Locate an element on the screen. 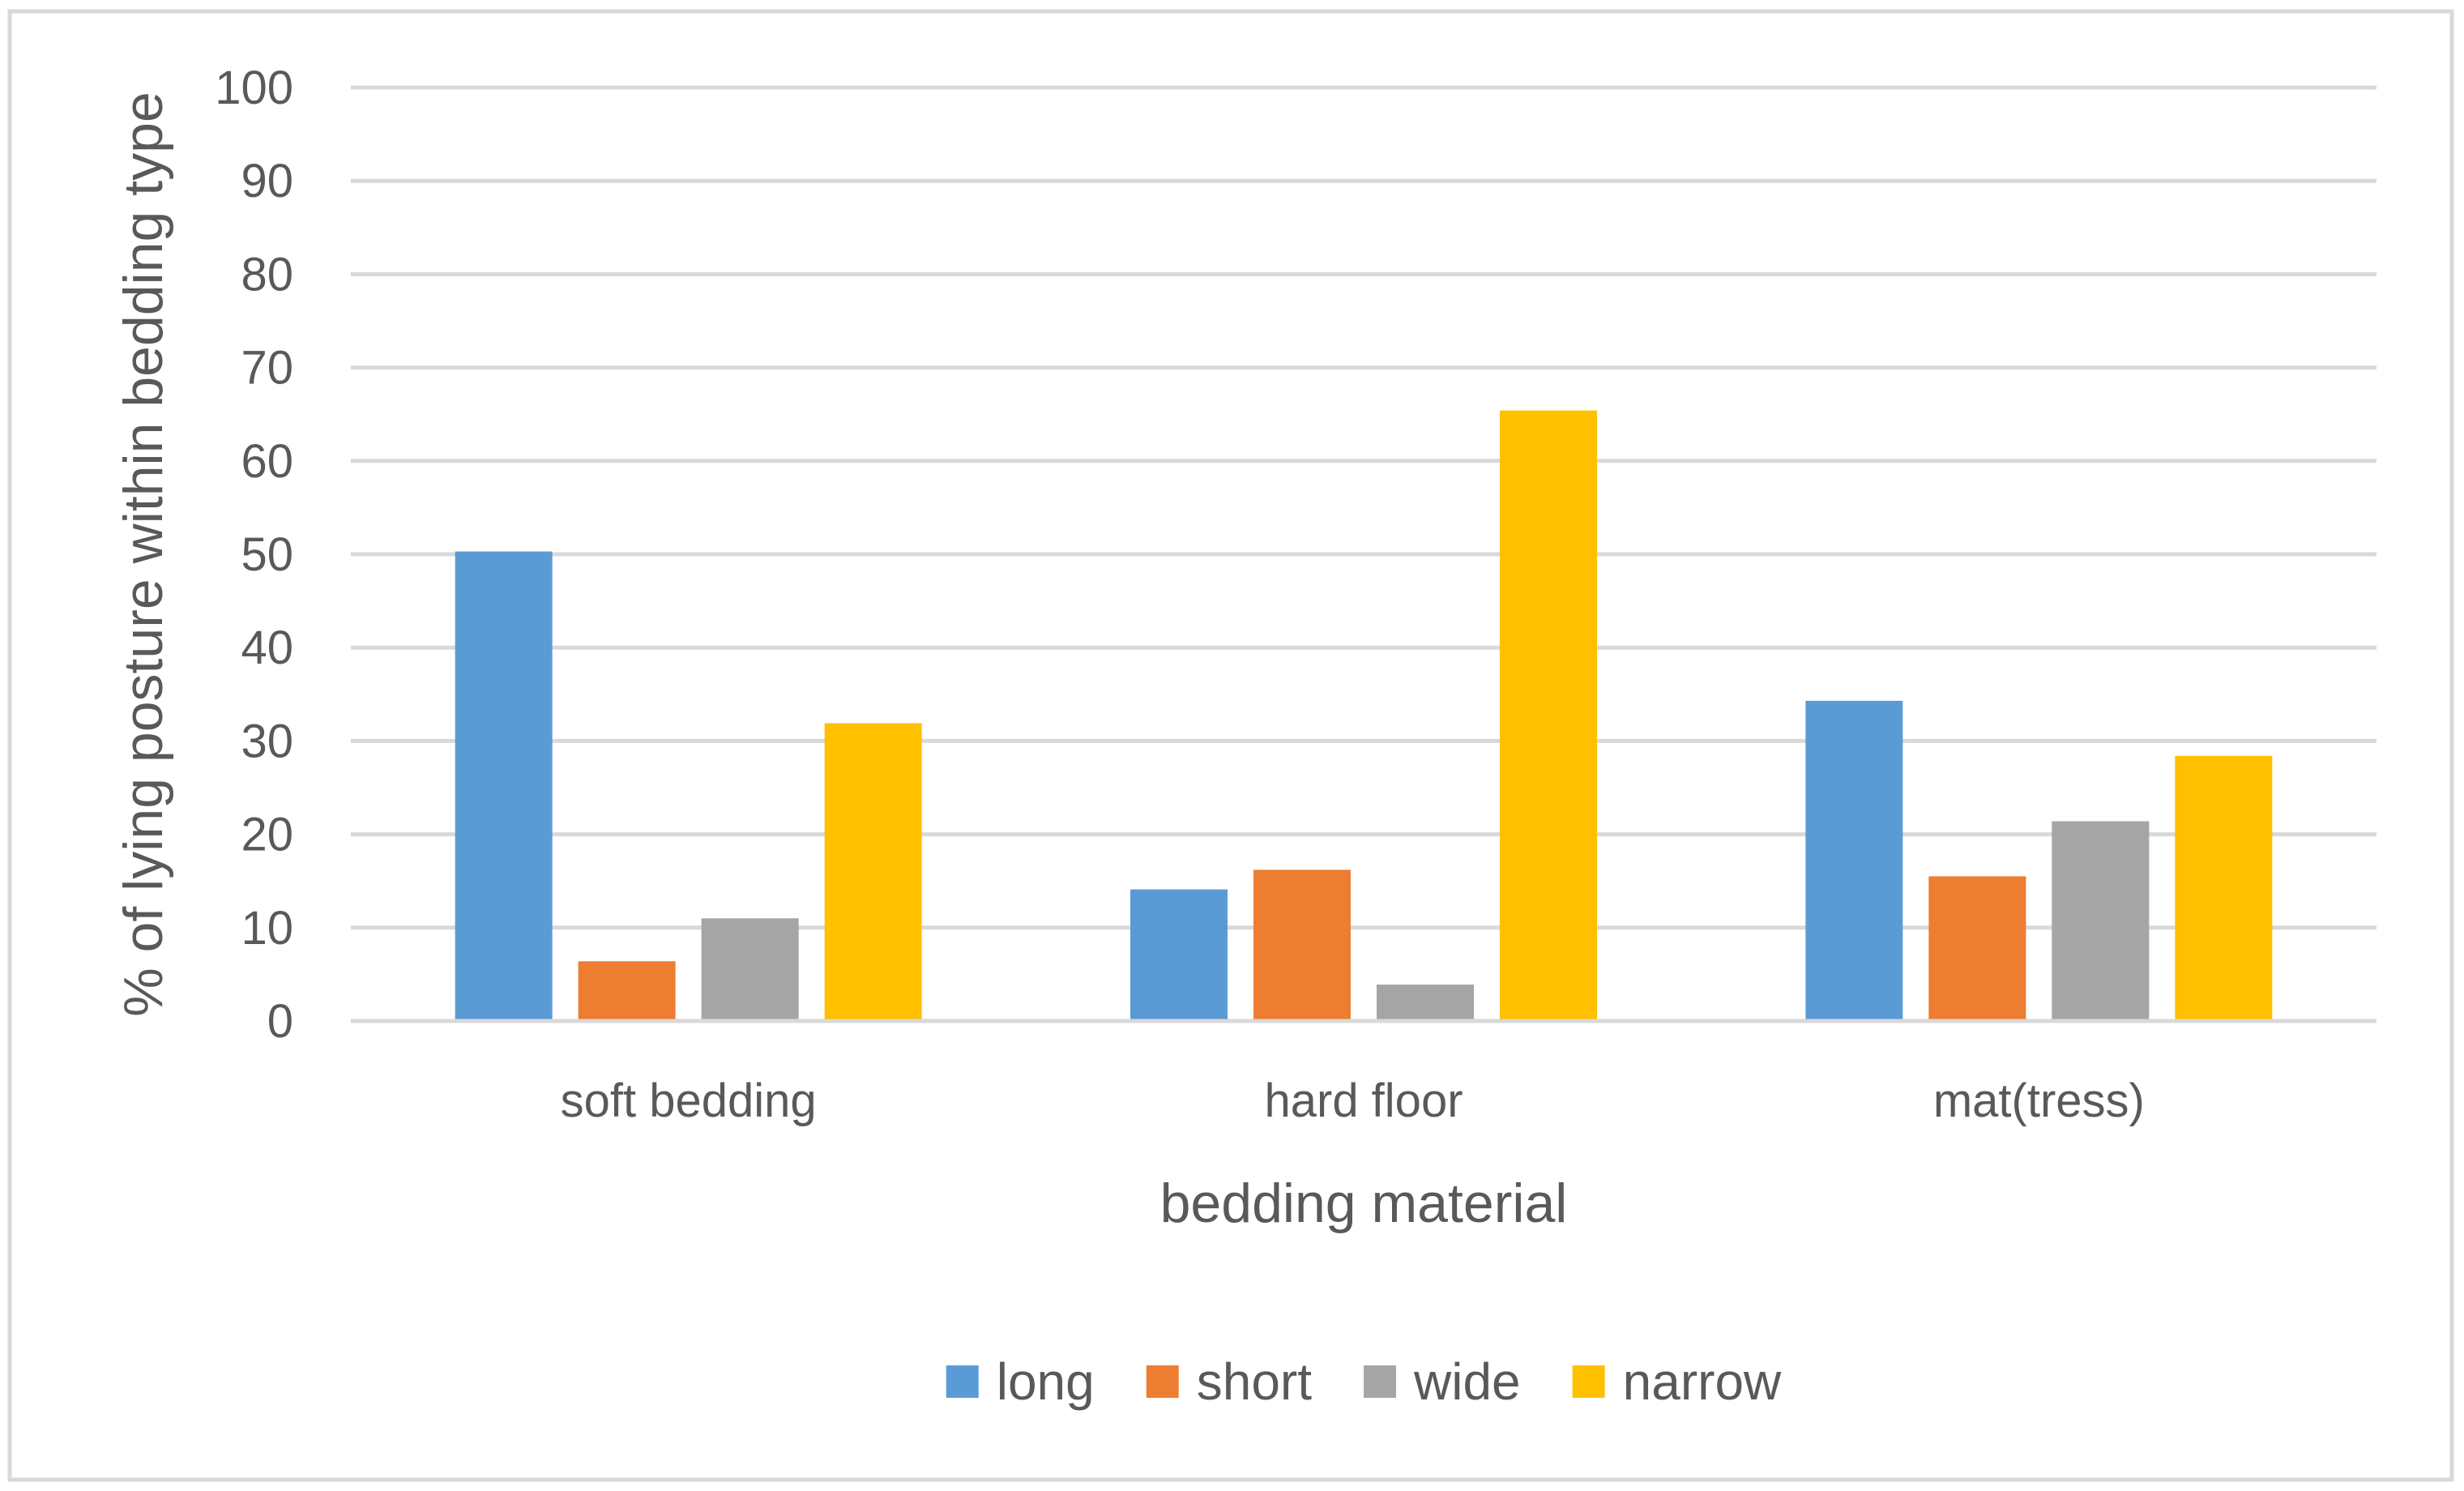  y-tick-label: 10 is located at coordinates (267, 929).